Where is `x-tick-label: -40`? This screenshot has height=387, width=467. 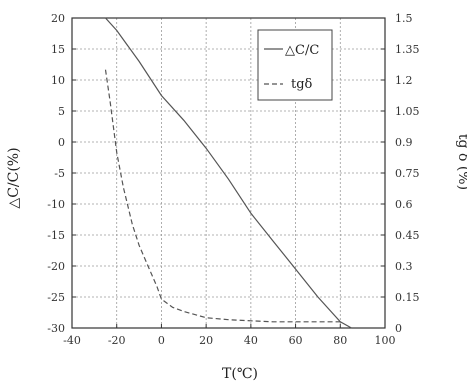
x-tick-label: -40 is located at coordinates (72, 340).